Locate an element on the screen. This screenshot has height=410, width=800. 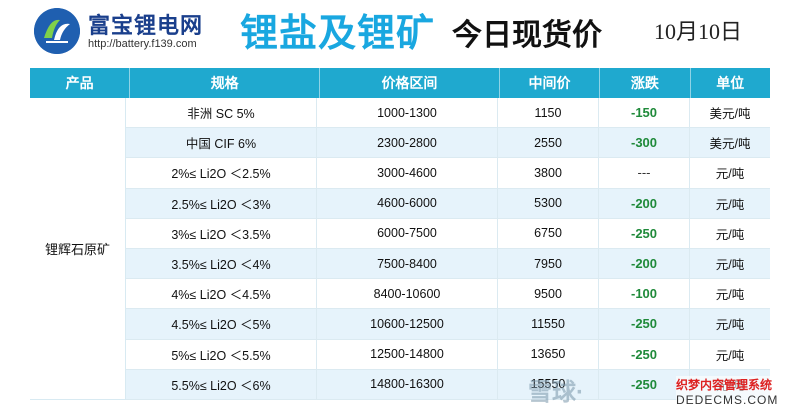
table-row: 3%≤ Li2O ＜3.5% 6000-7500 6750 -250 元/吨 is located at coordinates (448, 233).